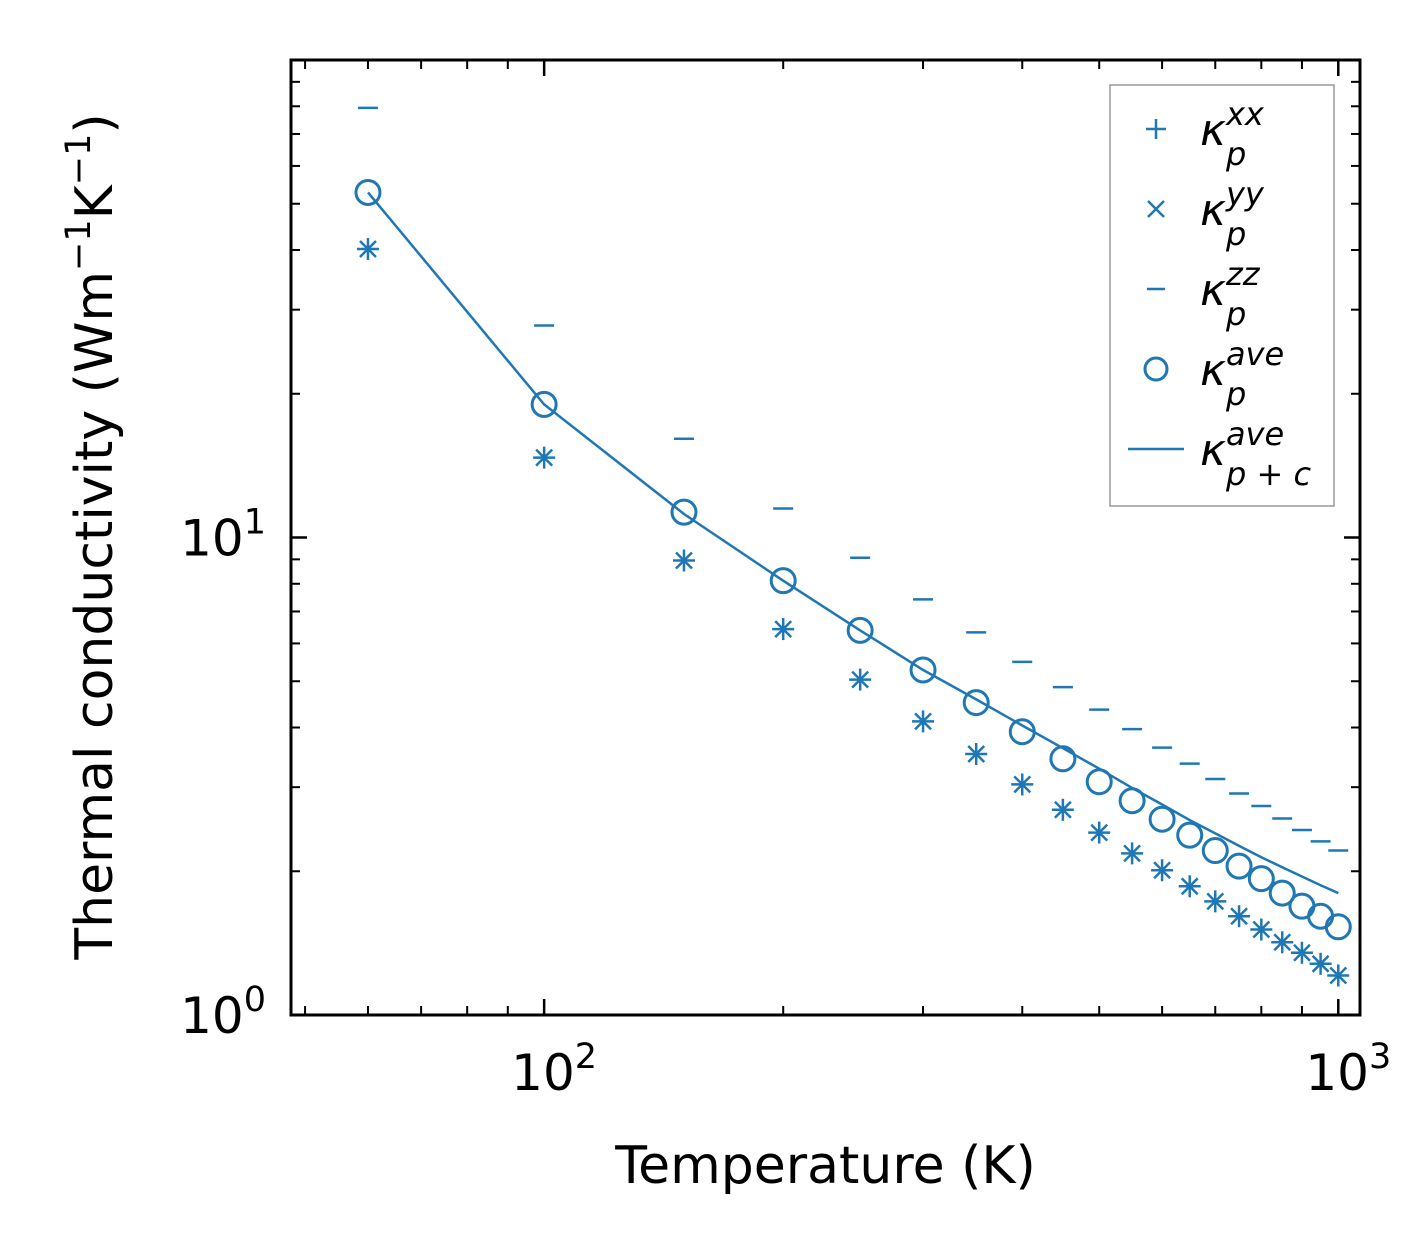 Image resolution: width=1421 pixels, height=1254 pixels. What do you see at coordinates (223, 1012) in the screenshot?
I see `y-tick-label: 100` at bounding box center [223, 1012].